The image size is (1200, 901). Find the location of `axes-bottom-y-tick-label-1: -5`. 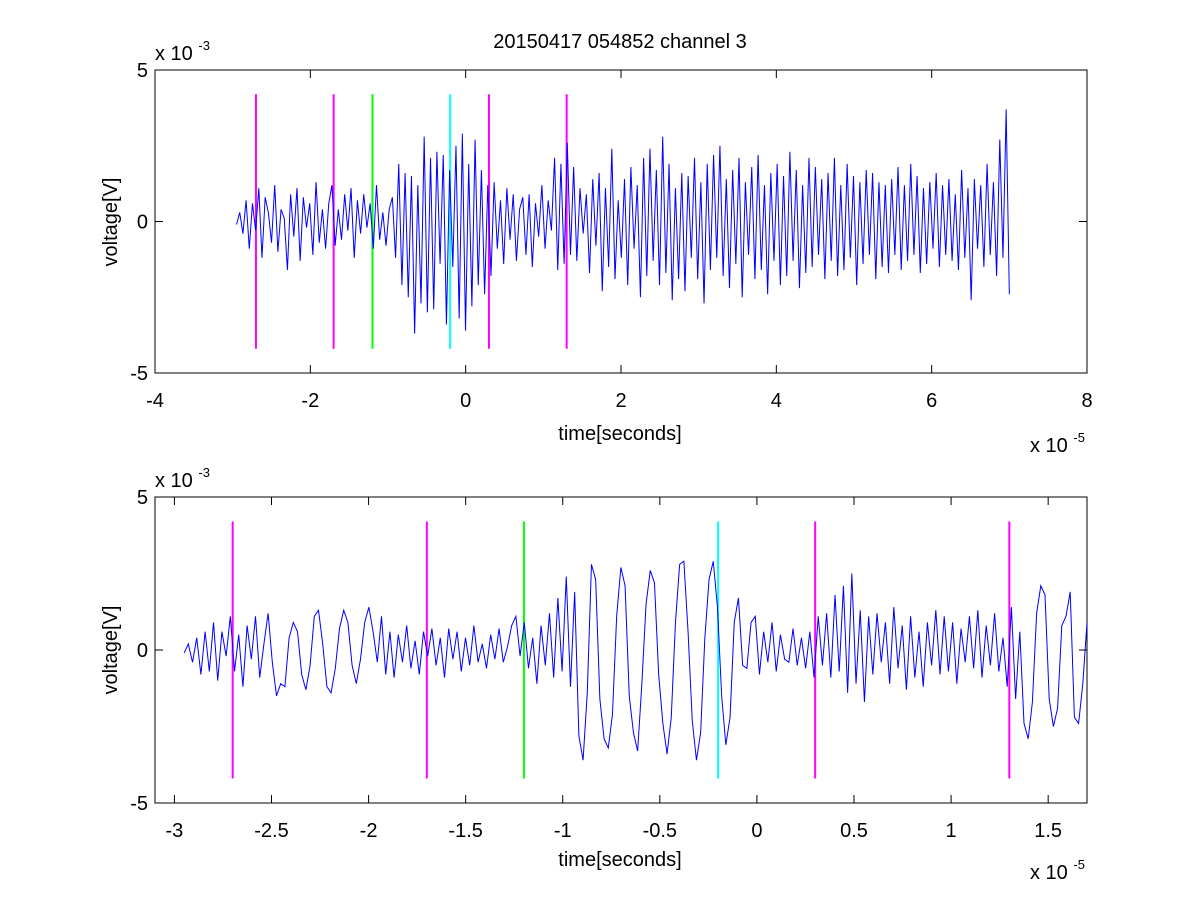

axes-bottom-y-tick-label-1: -5 is located at coordinates (139, 804).